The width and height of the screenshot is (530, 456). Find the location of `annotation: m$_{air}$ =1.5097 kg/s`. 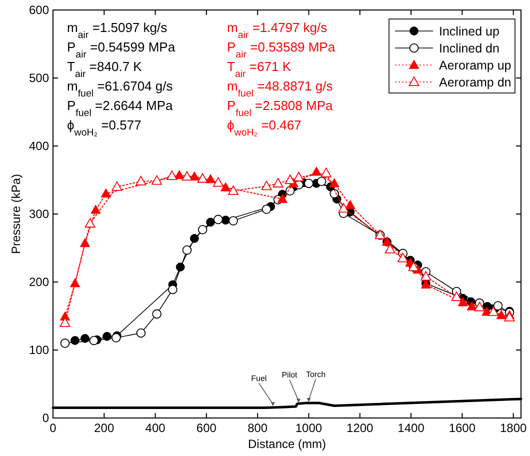

annotation: m$_{air}$ =1.5097 kg/s is located at coordinates (117, 30).